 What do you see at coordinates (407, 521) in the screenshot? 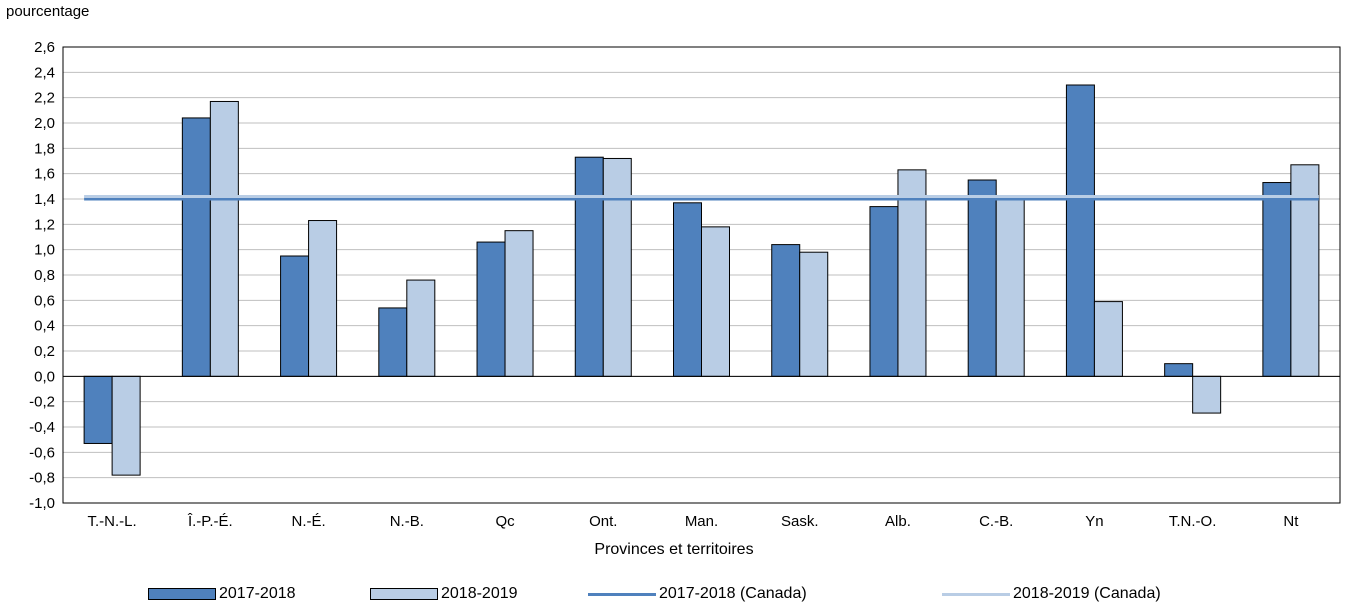
I see `x-tick-label: N.-B.` at bounding box center [407, 521].